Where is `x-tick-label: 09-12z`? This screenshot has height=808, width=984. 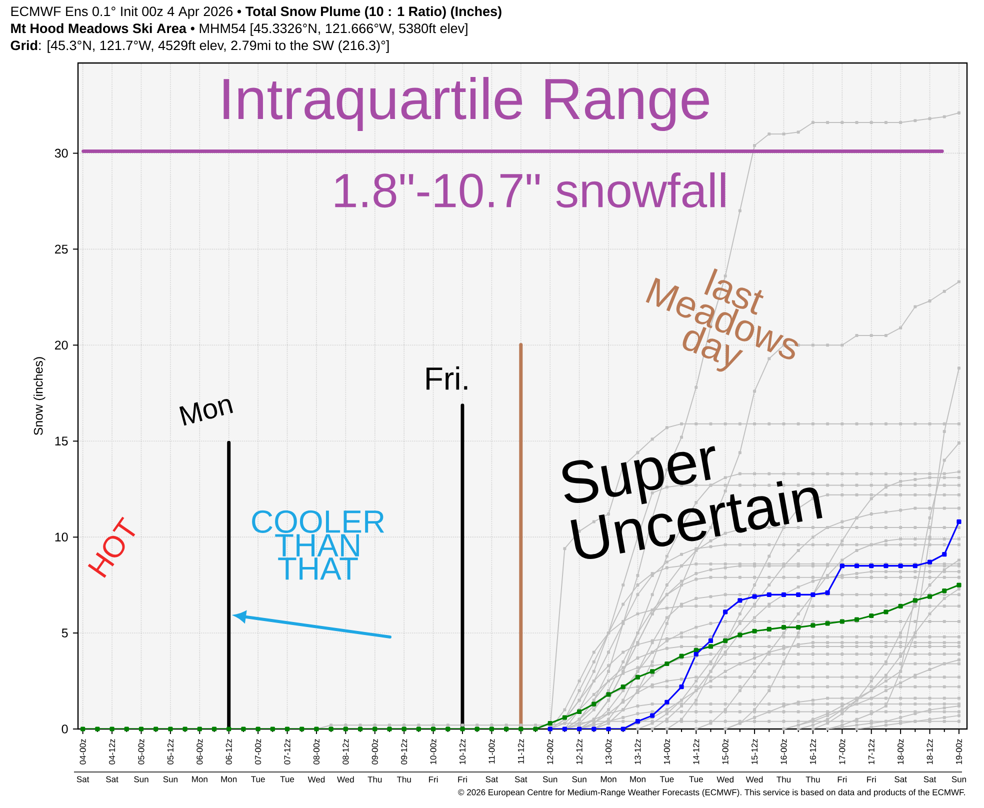
x-tick-label: 09-12z is located at coordinates (404, 751).